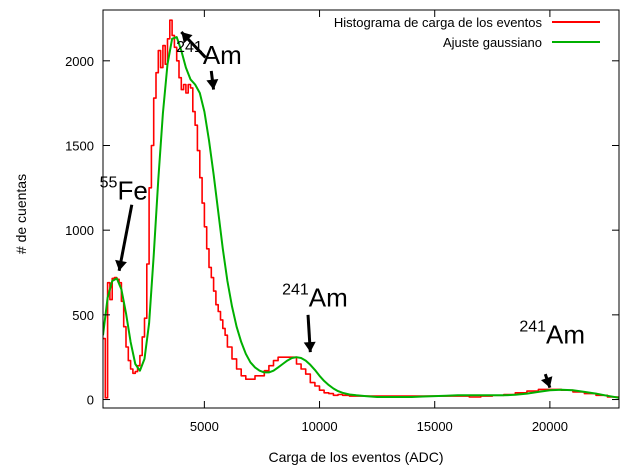  I want to click on isotope-annotation: 55Fe, so click(124, 190).